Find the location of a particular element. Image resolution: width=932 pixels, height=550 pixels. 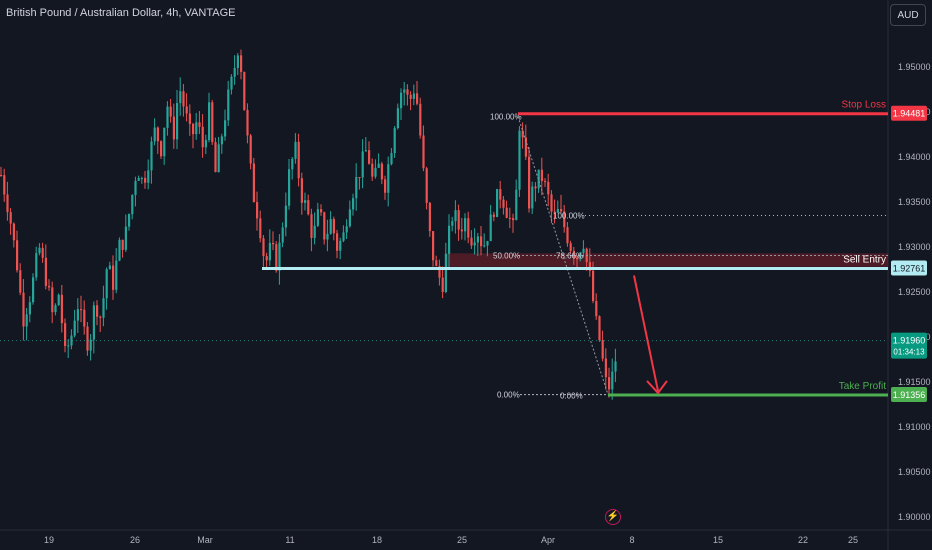

projection-arrow is located at coordinates (646, 333).